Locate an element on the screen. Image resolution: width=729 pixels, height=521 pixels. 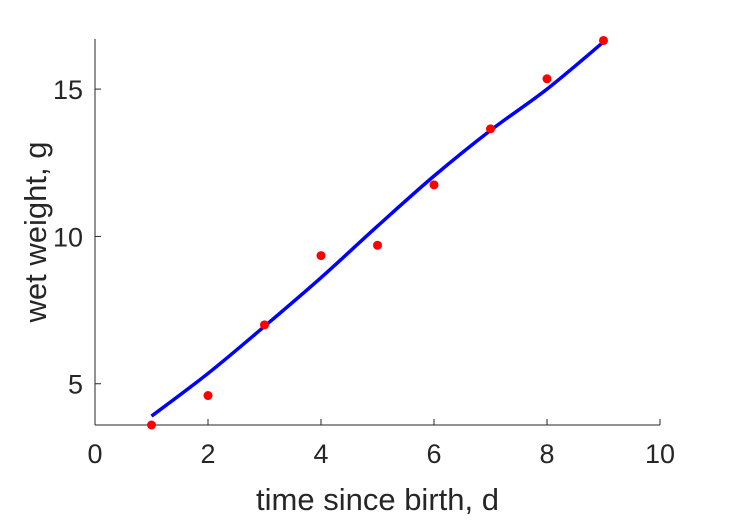
x-ticks: 0 2 4 6 8 10 is located at coordinates (381, 444).